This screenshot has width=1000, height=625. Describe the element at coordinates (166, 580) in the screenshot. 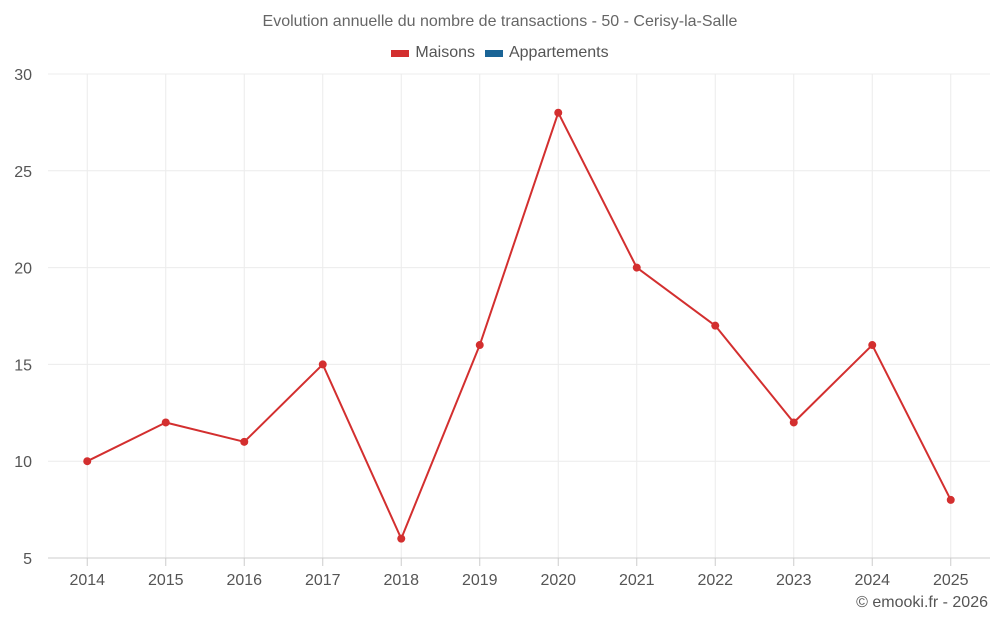

I see `x-tick-label: 2015` at that location.